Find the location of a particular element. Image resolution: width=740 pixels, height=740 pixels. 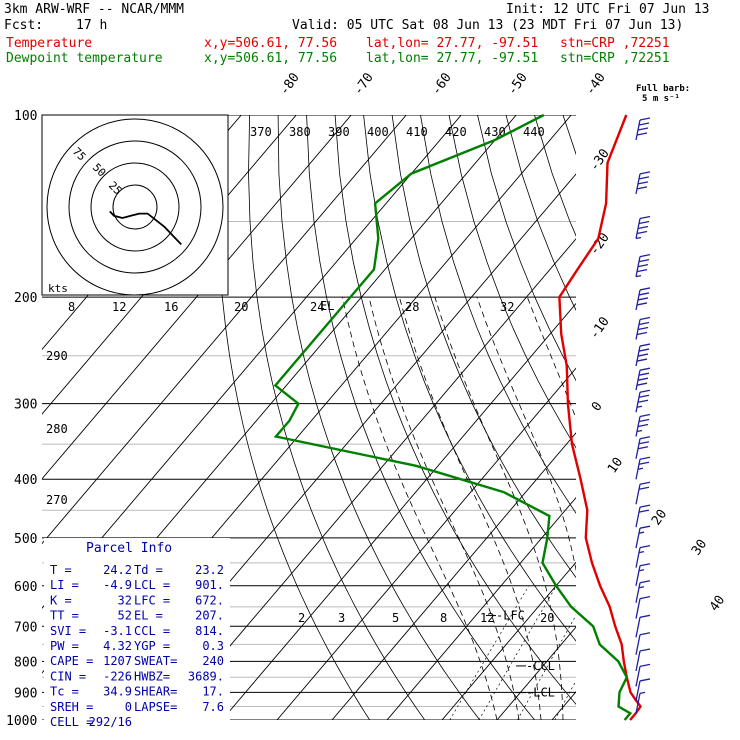

annotation-el: EL is located at coordinates (327, 306).